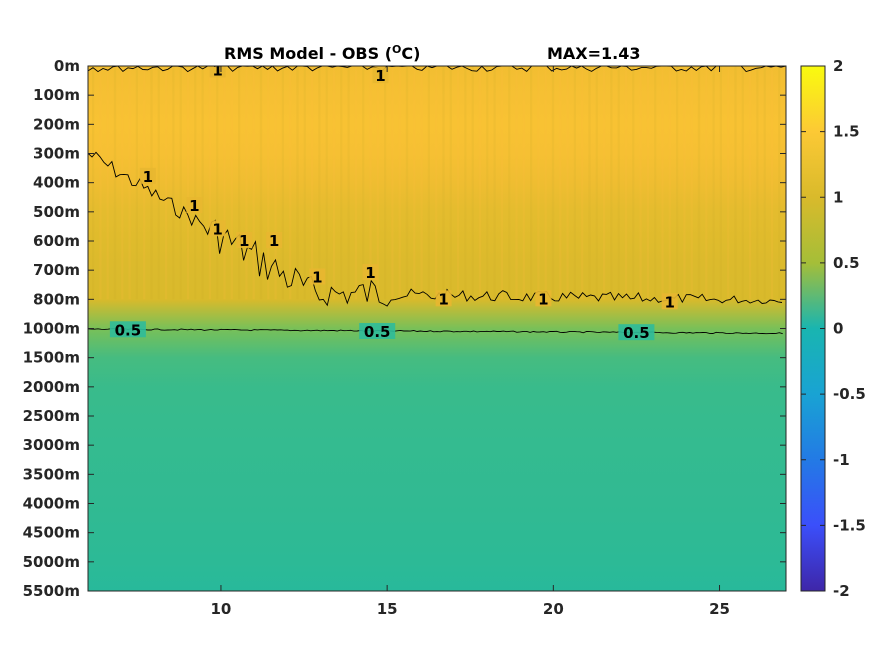 The width and height of the screenshot is (875, 656). Describe the element at coordinates (56, 154) in the screenshot. I see `y-tick-label: 300m` at that location.